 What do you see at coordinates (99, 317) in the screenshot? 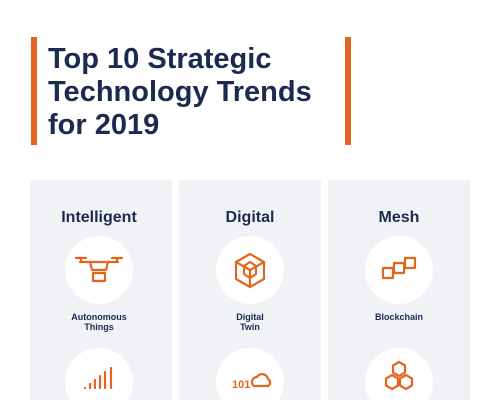
I see `item-label: Autonomous` at bounding box center [99, 317].